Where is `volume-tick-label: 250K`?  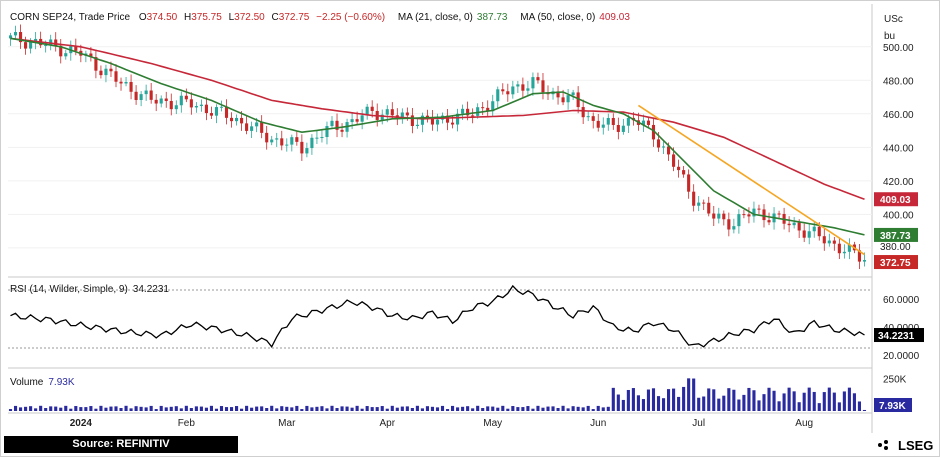 volume-tick-label: 250K is located at coordinates (895, 380).